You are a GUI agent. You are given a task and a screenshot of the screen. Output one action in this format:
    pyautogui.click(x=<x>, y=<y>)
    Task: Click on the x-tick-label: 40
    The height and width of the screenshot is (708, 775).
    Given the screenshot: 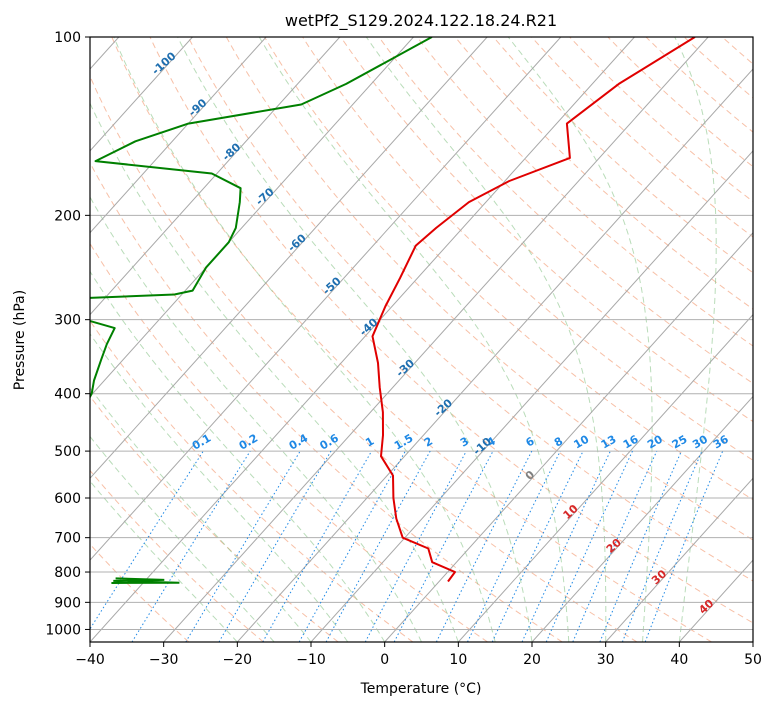 What is the action you would take?
    pyautogui.click(x=679, y=660)
    